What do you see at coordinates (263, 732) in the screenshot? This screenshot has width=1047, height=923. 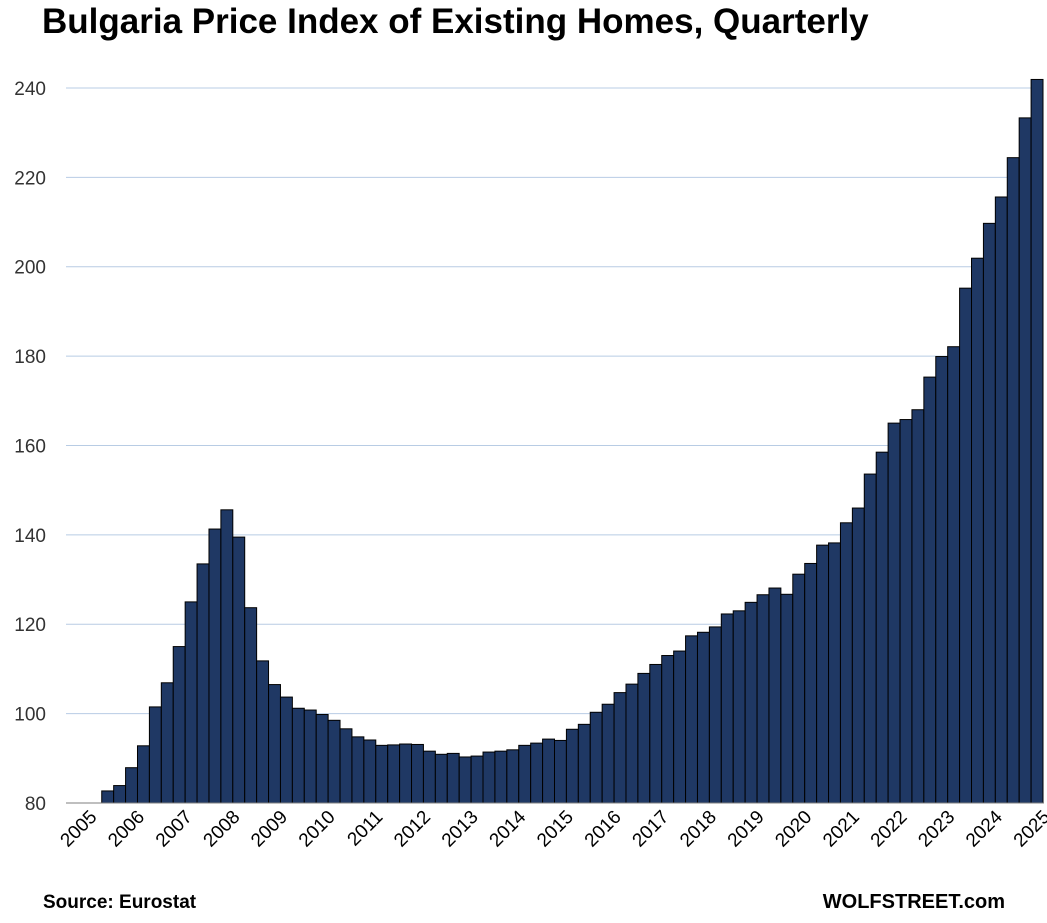 I see `bar-2009-Q1` at bounding box center [263, 732].